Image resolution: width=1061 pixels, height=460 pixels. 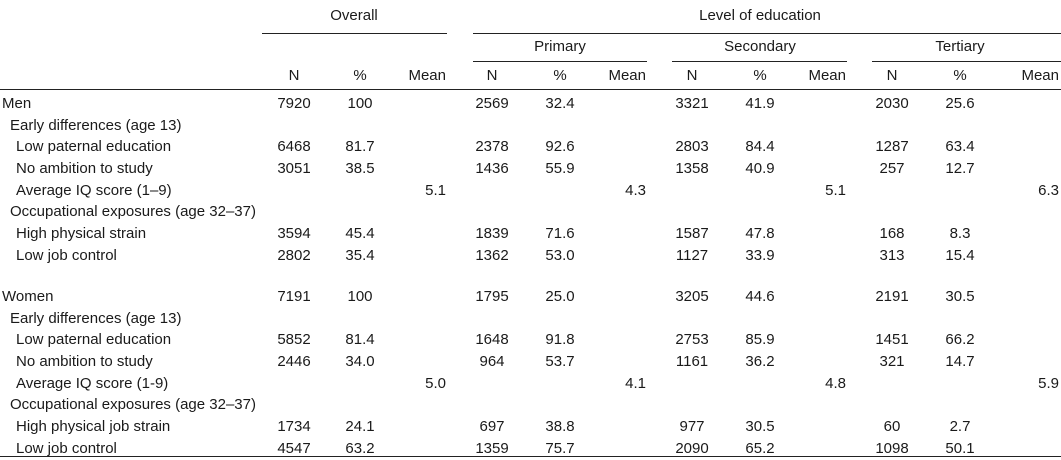 What do you see at coordinates (692, 103) in the screenshot?
I see `cell-secondary-n: 3321` at bounding box center [692, 103].